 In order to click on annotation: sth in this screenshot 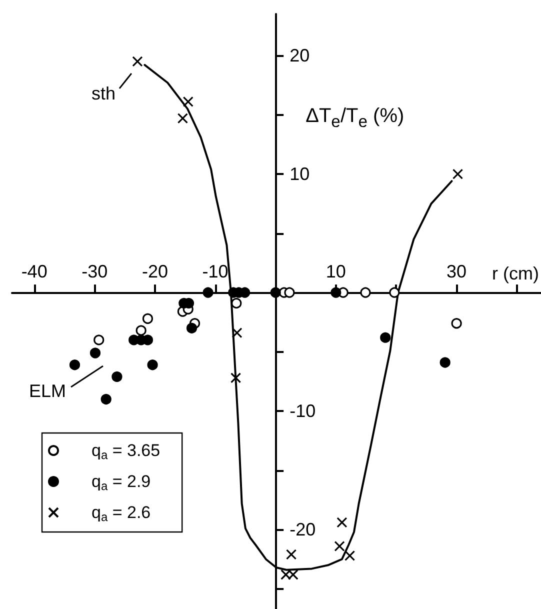, I will do `click(103, 93)`.